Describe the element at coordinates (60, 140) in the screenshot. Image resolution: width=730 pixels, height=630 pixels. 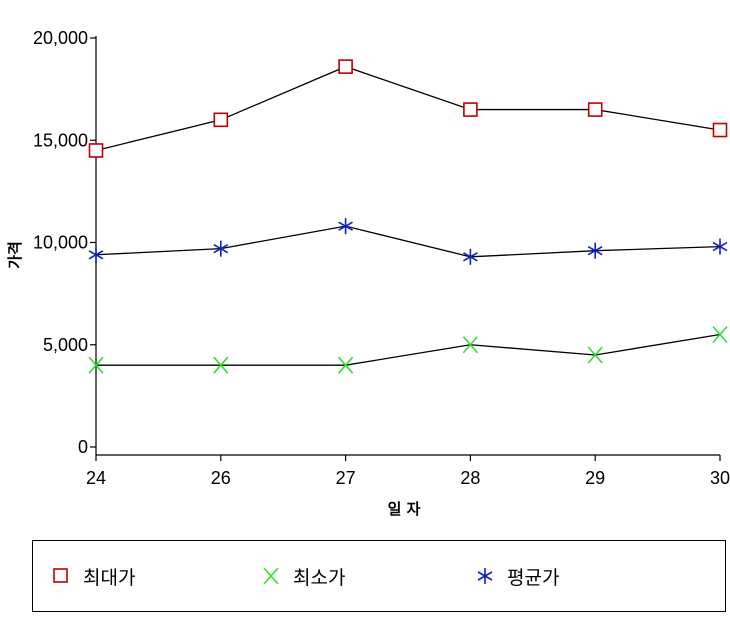
I see `y-tick-label: 15,000` at that location.